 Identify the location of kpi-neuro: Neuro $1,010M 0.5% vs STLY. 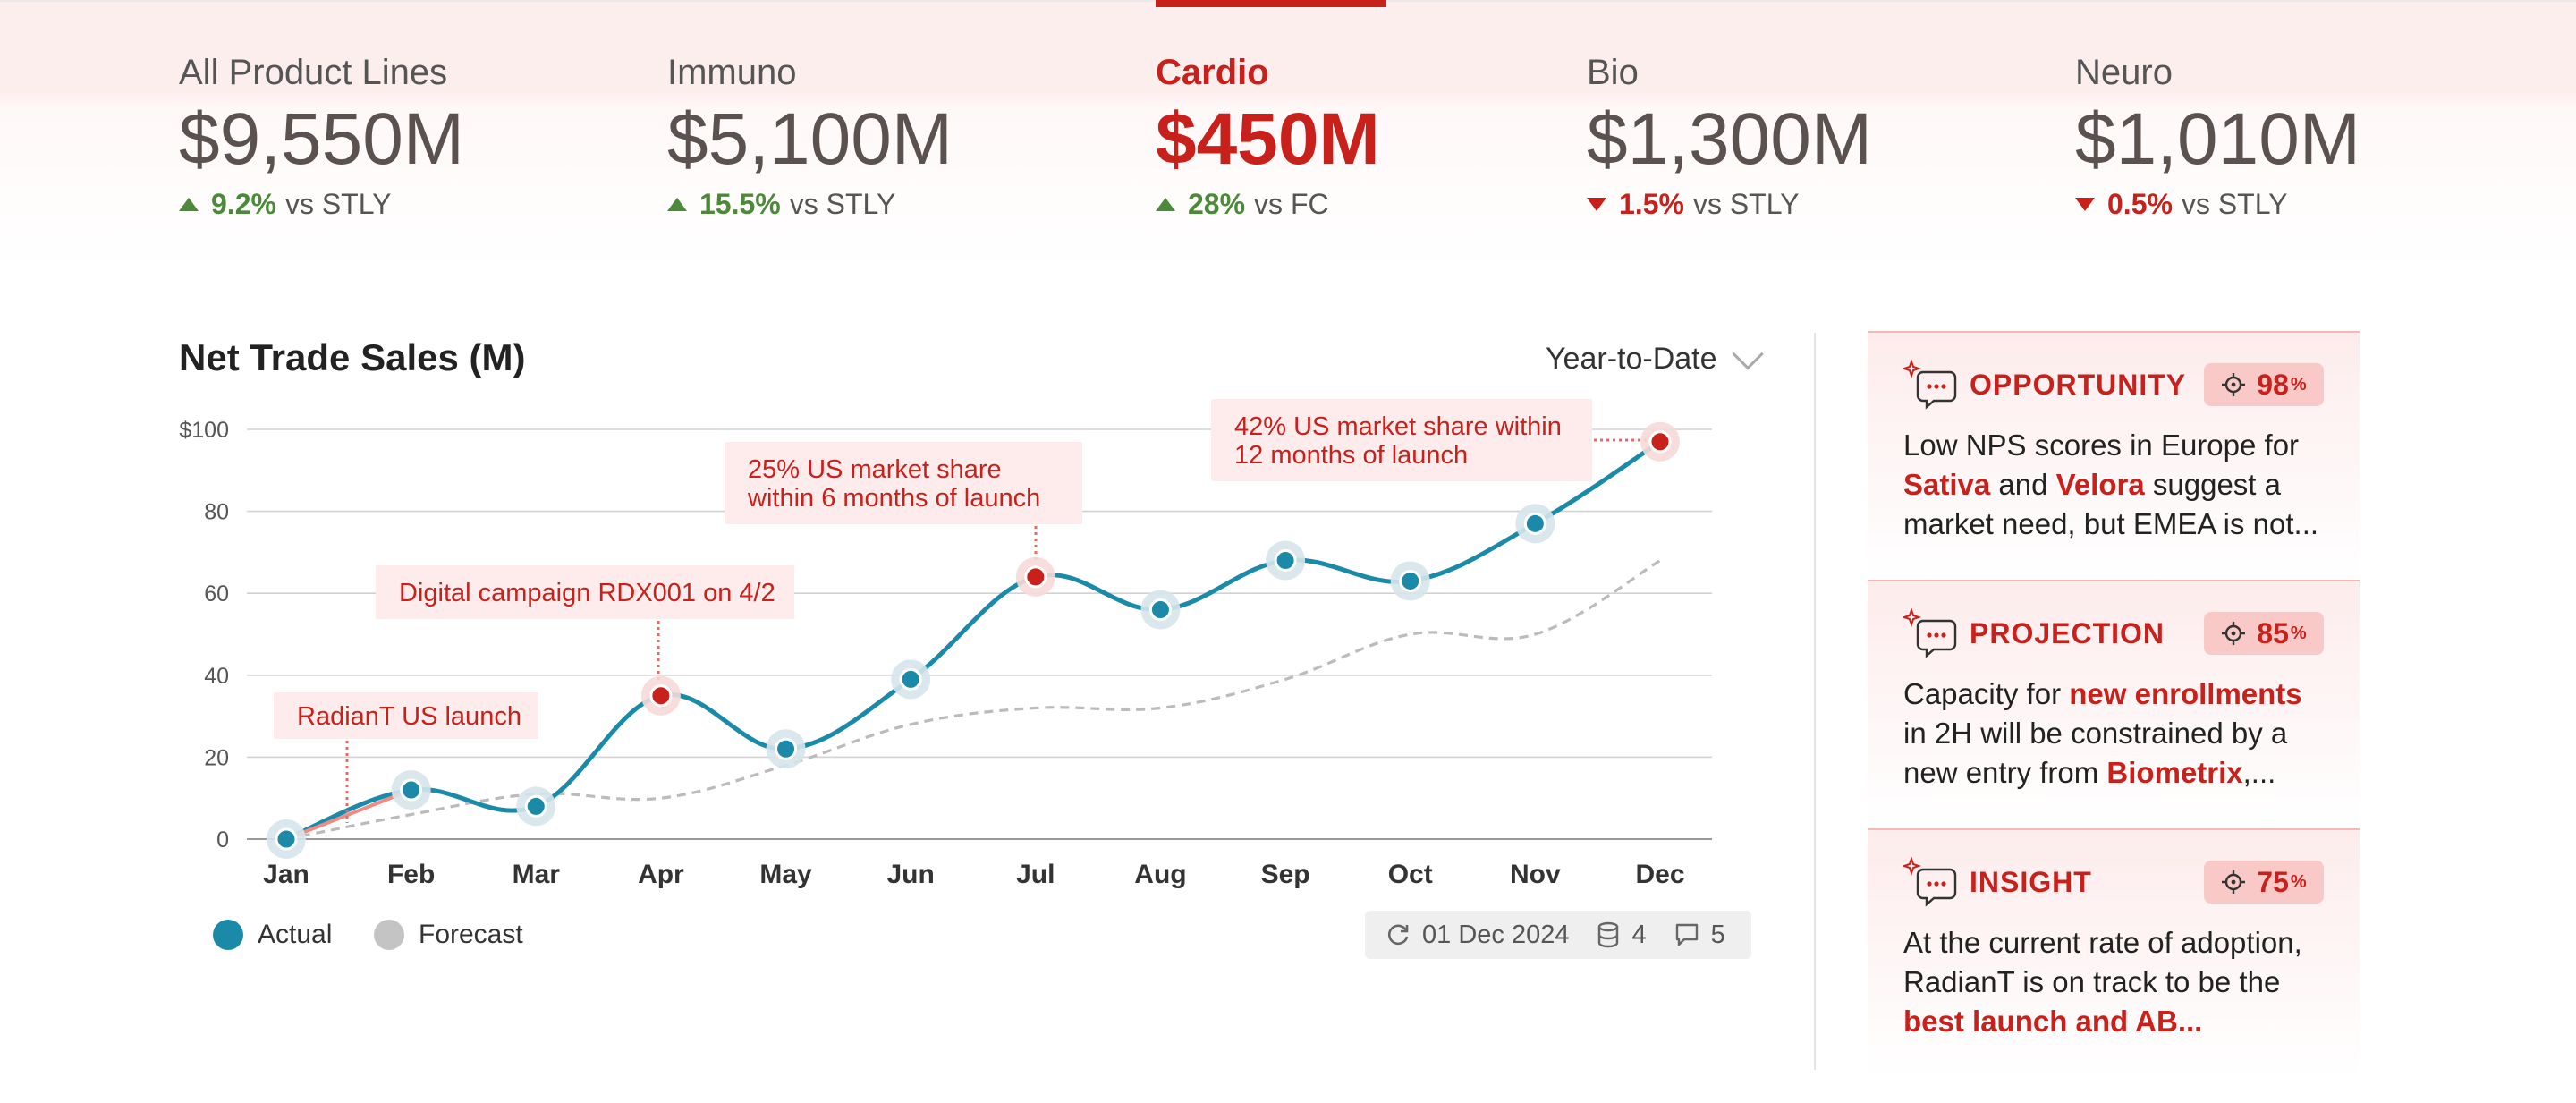
(2217, 136).